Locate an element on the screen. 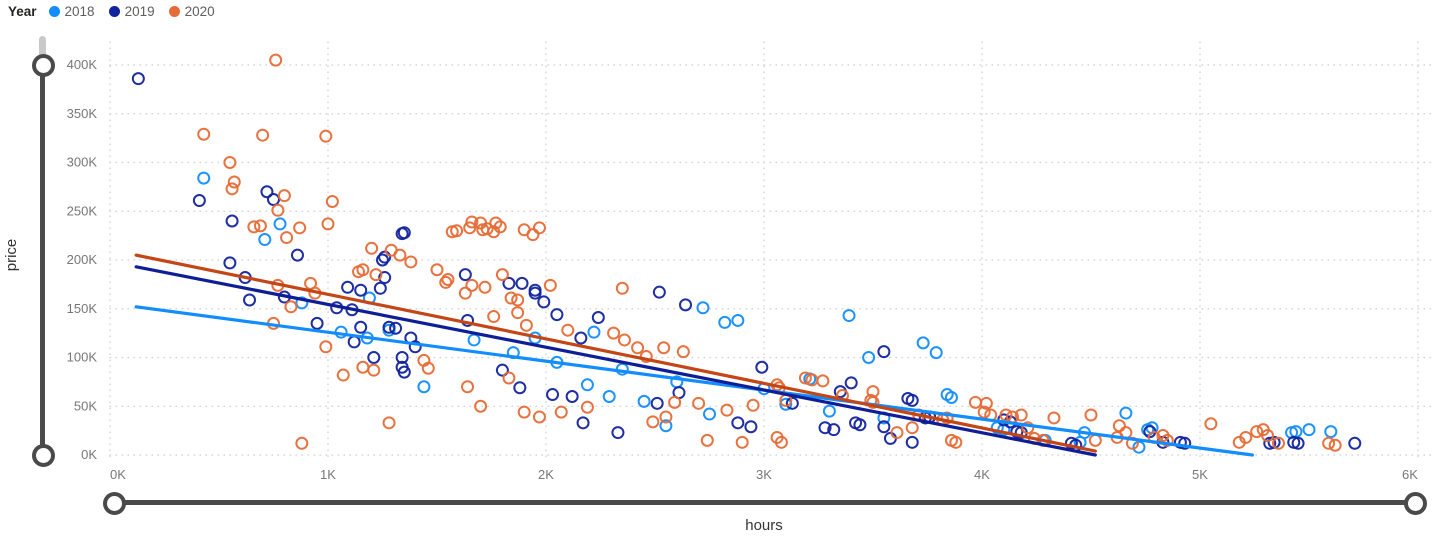 The image size is (1435, 546). legend-item-2019: 2019 is located at coordinates (131, 11).